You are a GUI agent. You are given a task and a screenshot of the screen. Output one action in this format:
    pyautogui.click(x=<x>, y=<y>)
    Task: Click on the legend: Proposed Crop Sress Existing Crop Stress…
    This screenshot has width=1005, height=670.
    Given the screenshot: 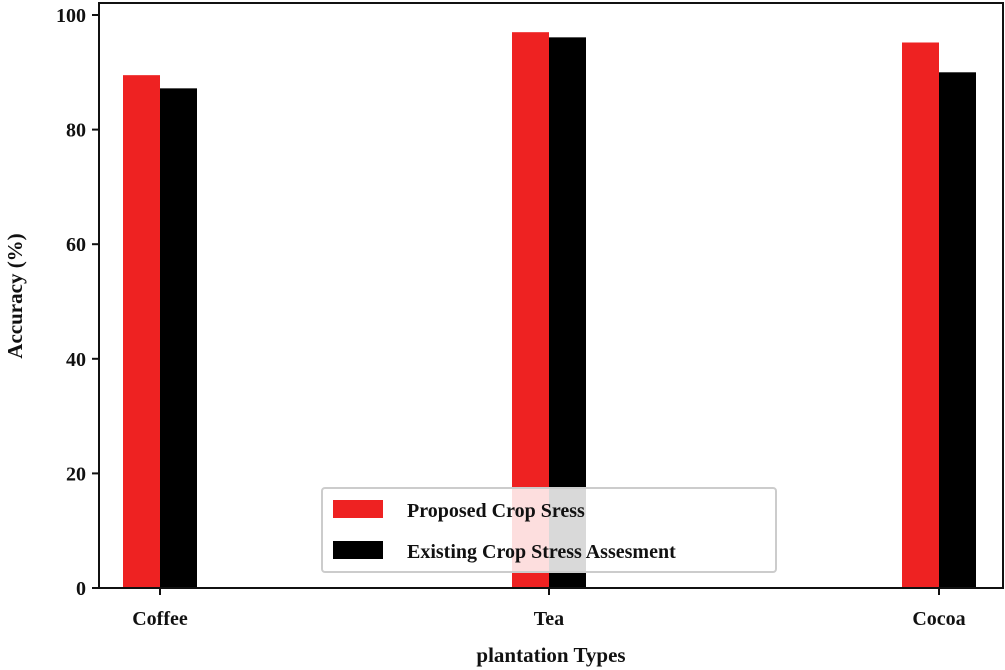 What is the action you would take?
    pyautogui.click(x=549, y=530)
    